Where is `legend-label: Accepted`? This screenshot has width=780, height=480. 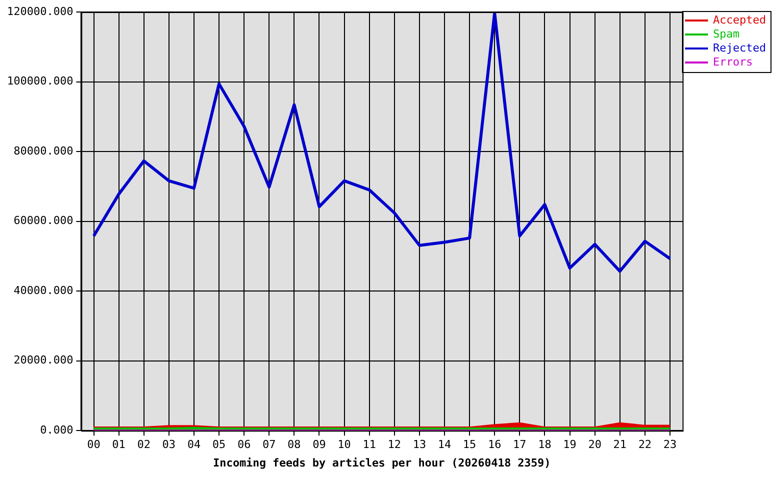 legend-label: Accepted is located at coordinates (739, 19).